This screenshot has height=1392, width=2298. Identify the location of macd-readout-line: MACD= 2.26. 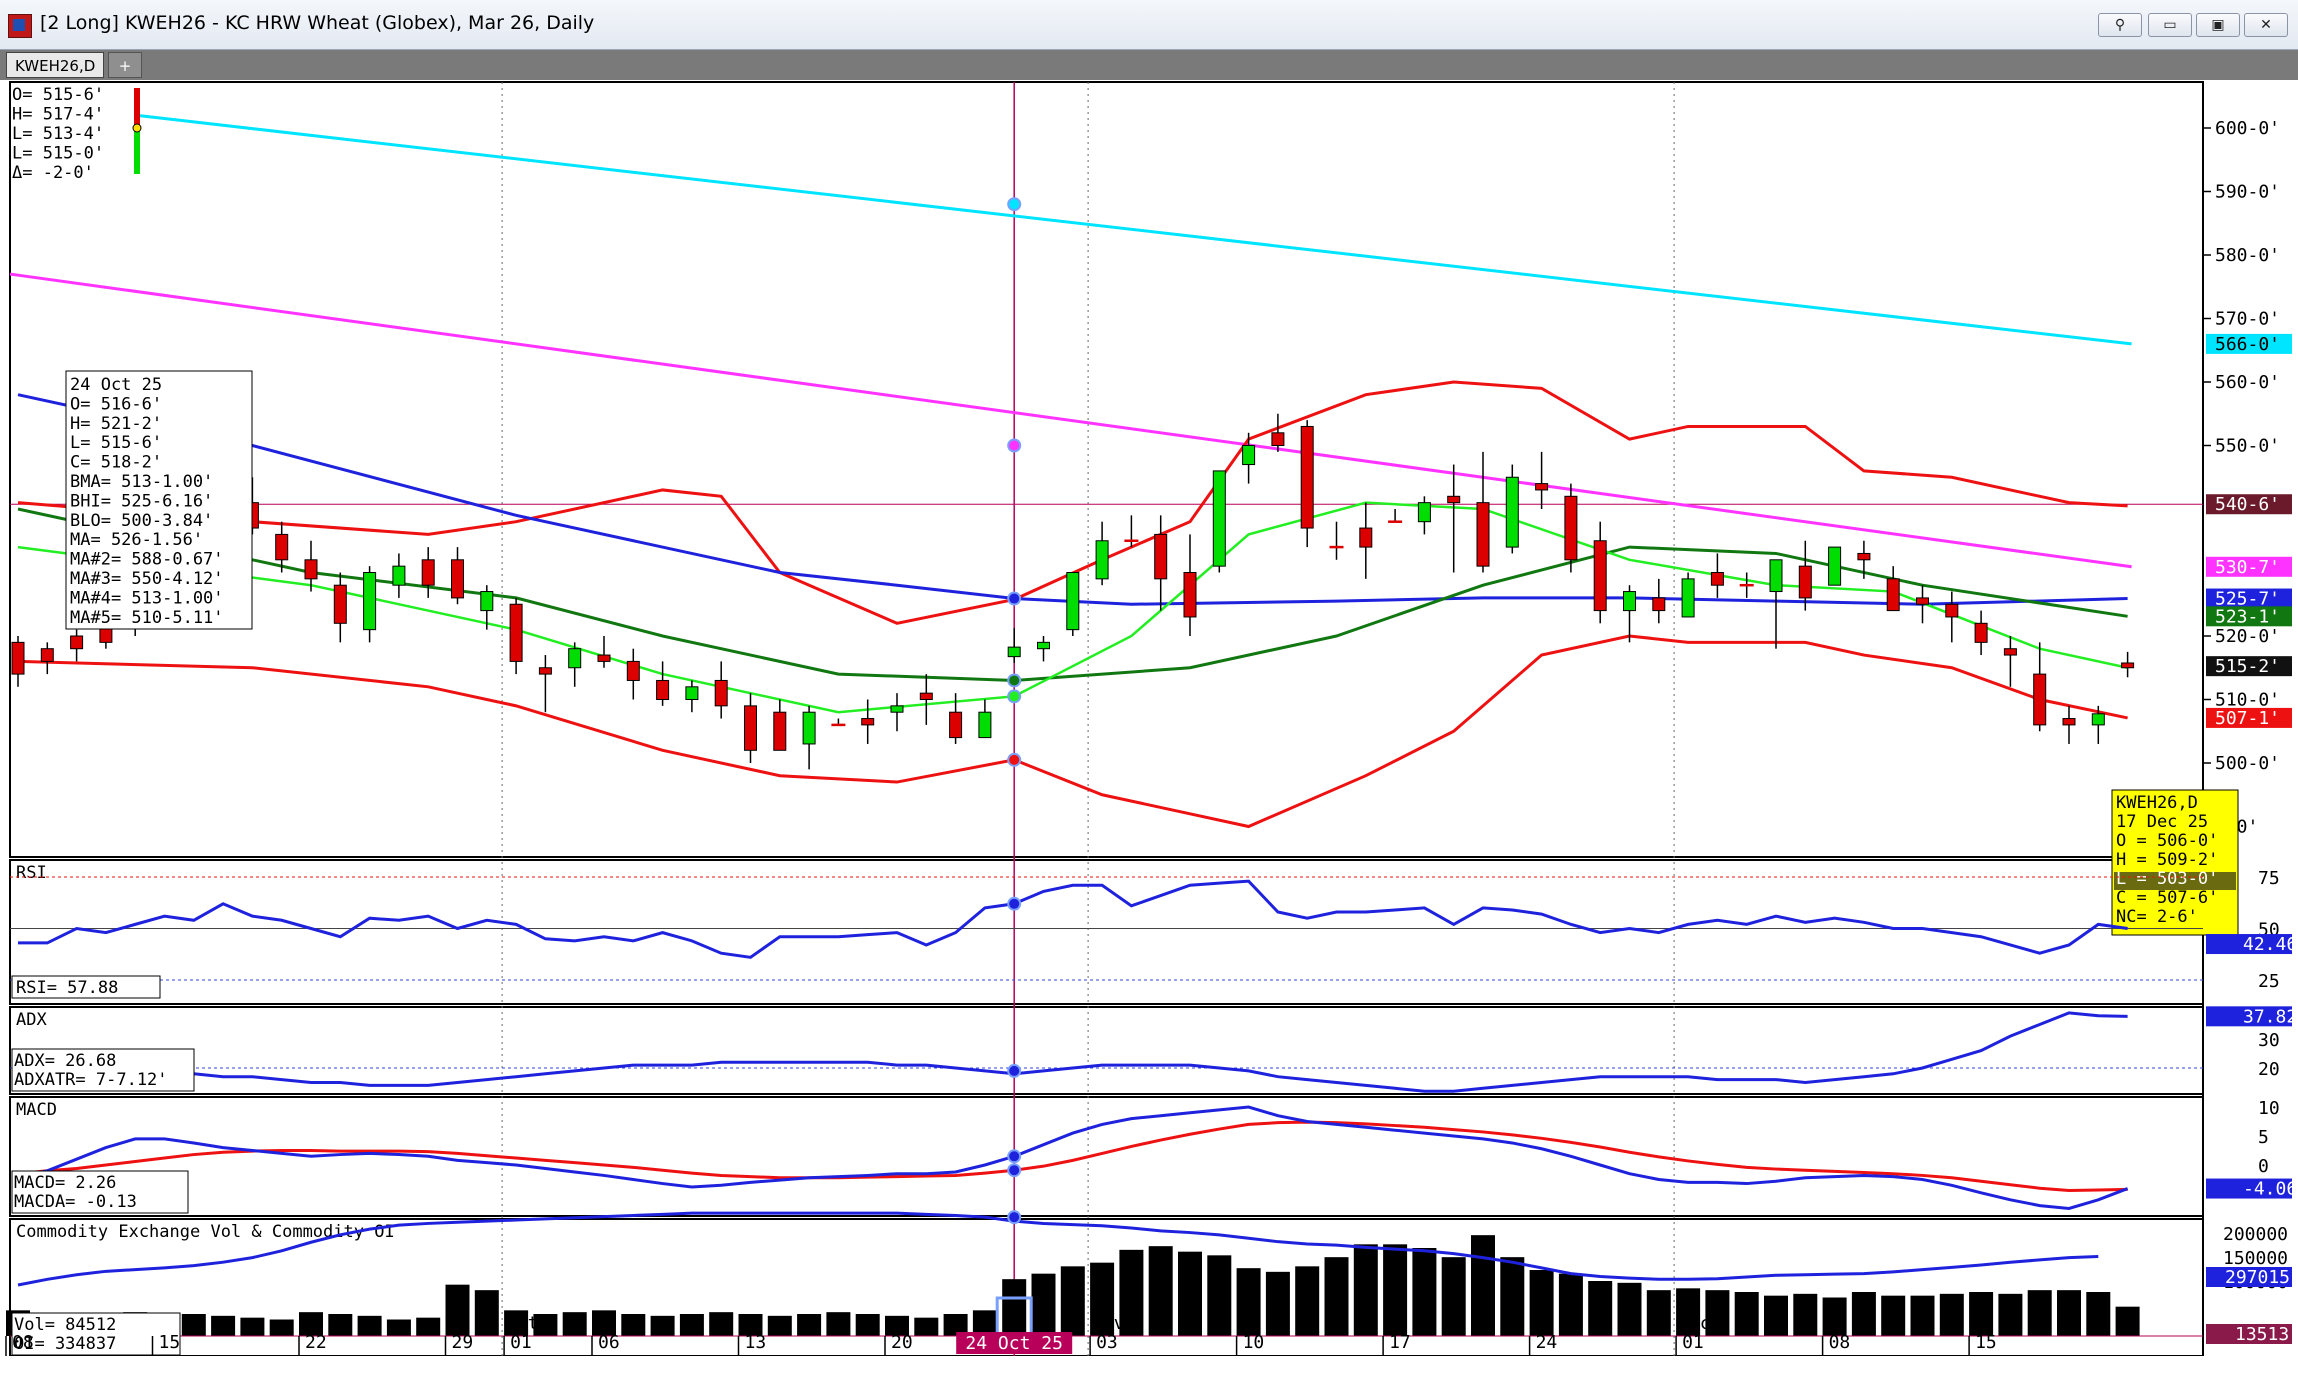
(65, 1183).